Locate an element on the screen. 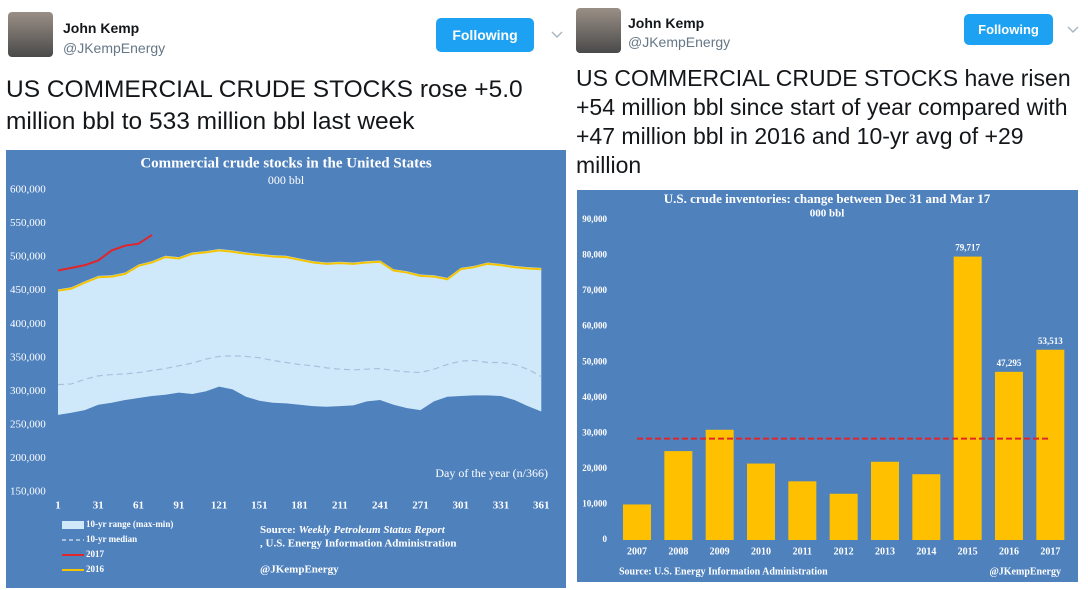 The width and height of the screenshot is (1088, 590). x-tick-label: 361 is located at coordinates (541, 506).